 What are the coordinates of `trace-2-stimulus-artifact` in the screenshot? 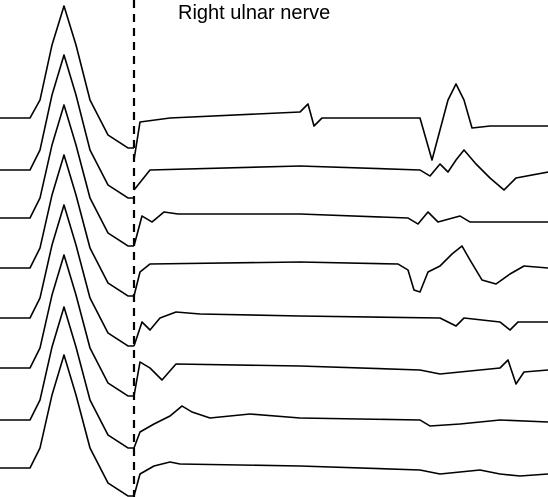 It's located at (67, 126).